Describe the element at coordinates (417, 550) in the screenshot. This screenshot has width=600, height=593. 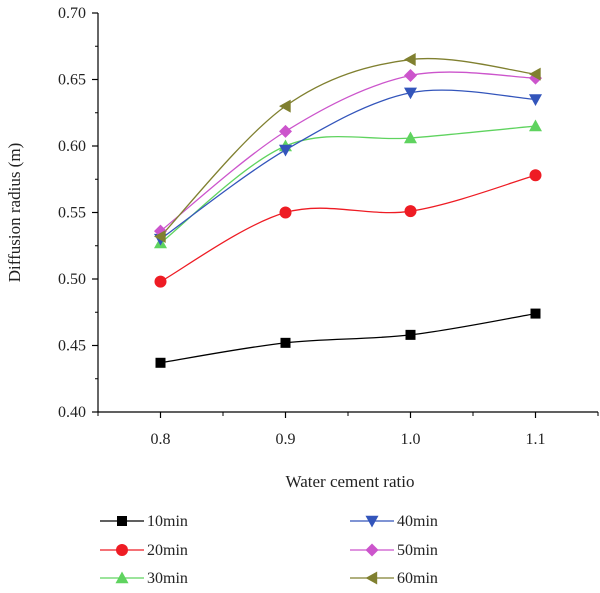
I see `legend-label: 50min` at that location.